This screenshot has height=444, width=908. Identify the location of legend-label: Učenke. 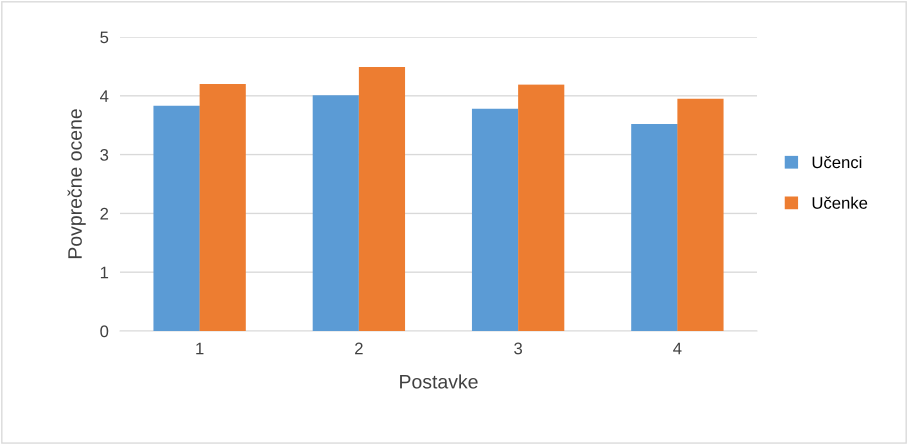
(840, 202).